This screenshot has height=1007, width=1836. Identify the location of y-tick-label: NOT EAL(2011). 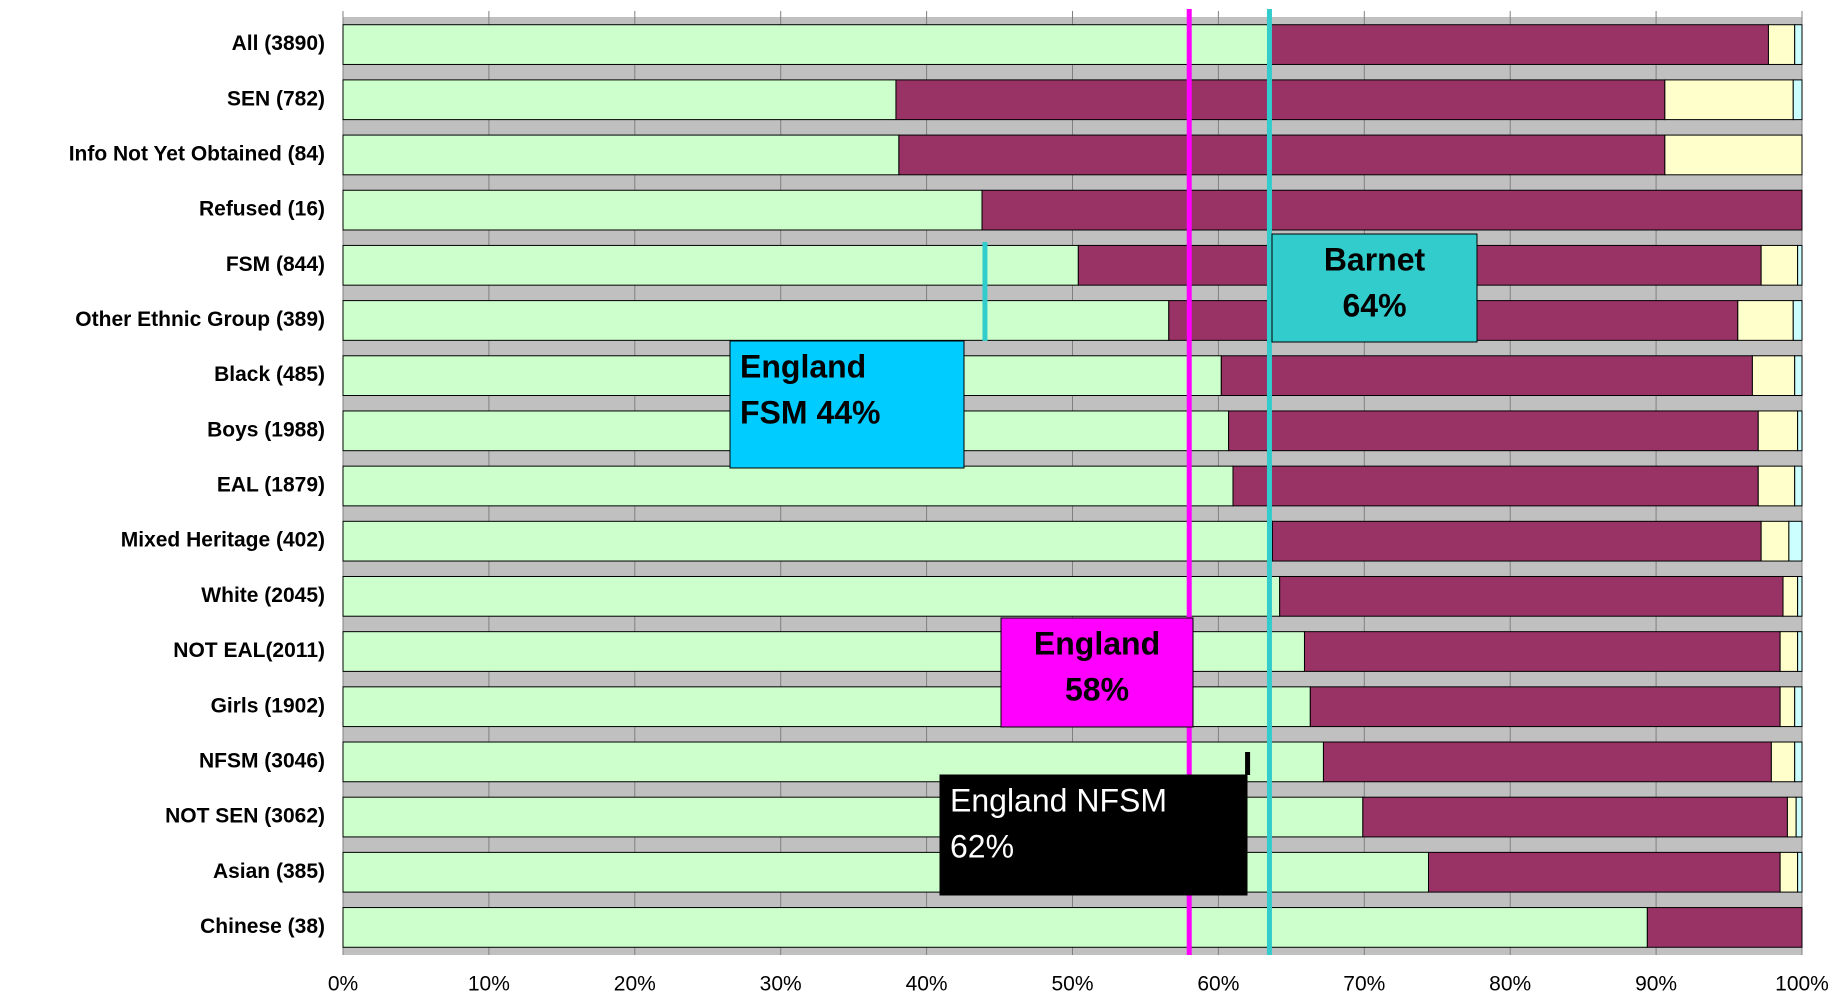
(249, 650).